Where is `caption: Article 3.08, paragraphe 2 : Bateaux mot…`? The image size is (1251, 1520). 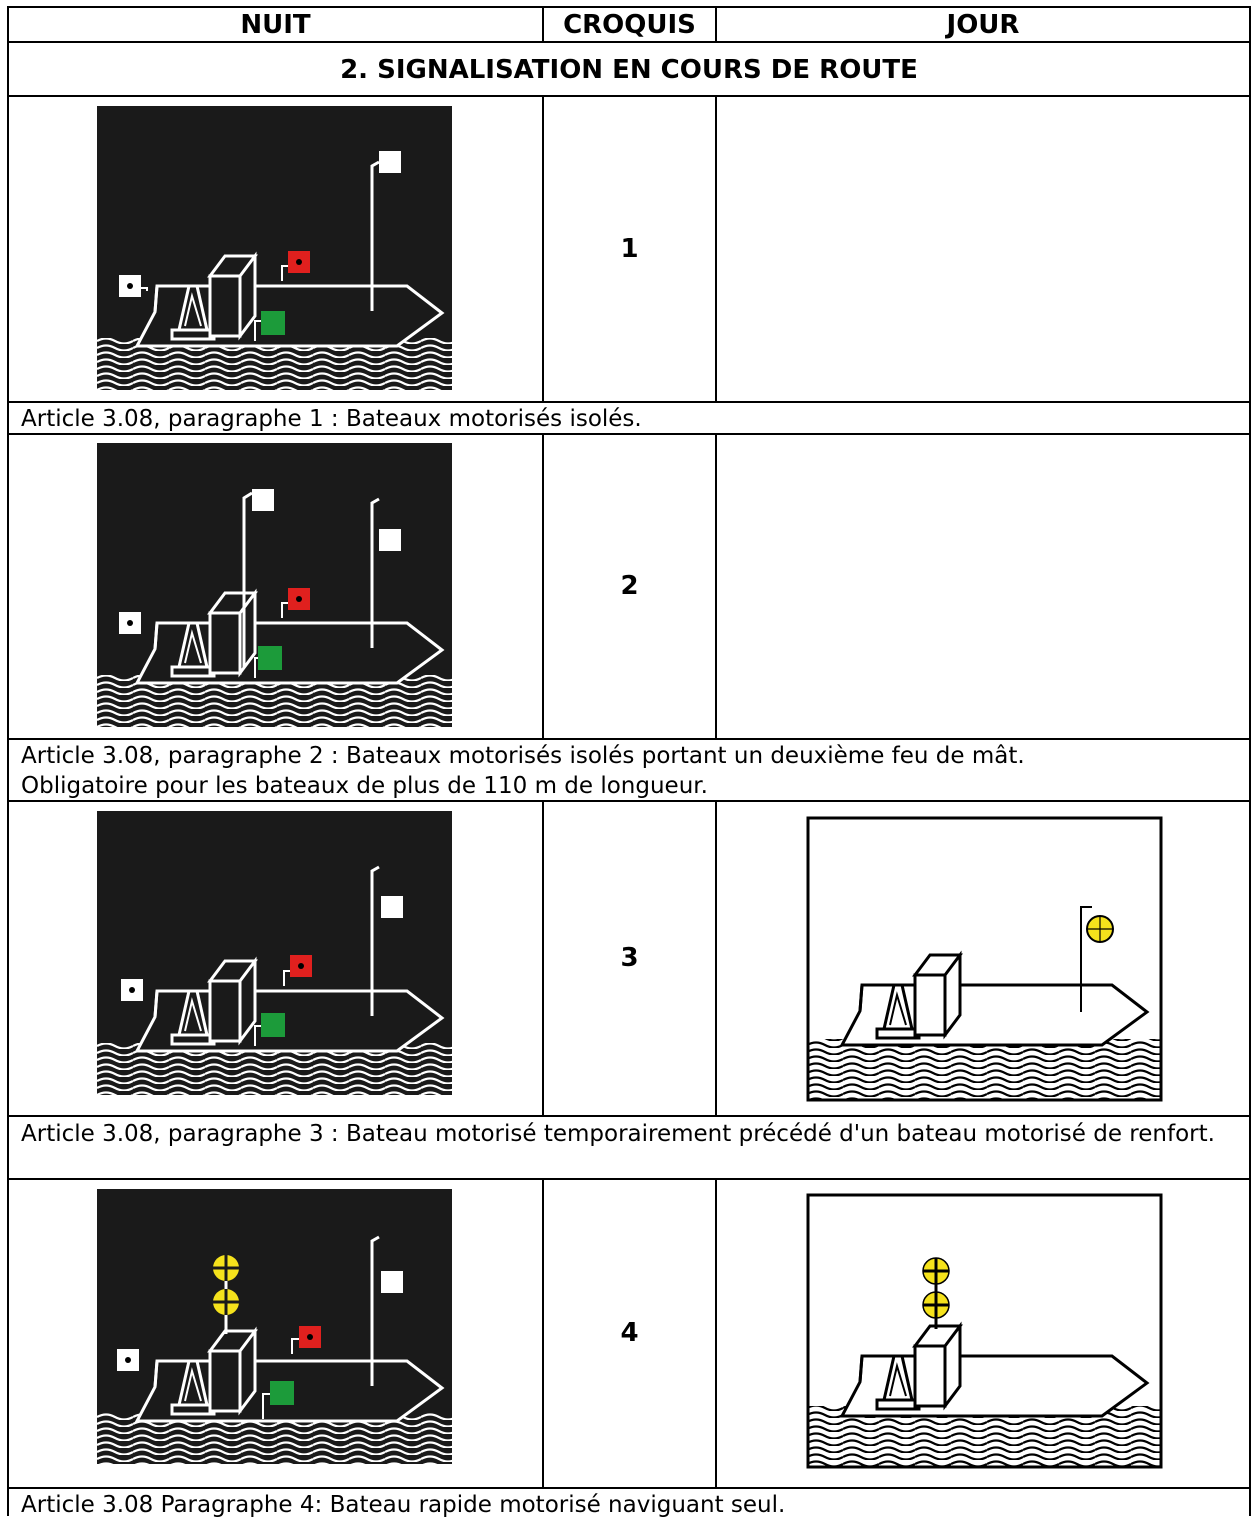 caption: Article 3.08, paragraphe 2 : Bateaux mot… is located at coordinates (523, 756).